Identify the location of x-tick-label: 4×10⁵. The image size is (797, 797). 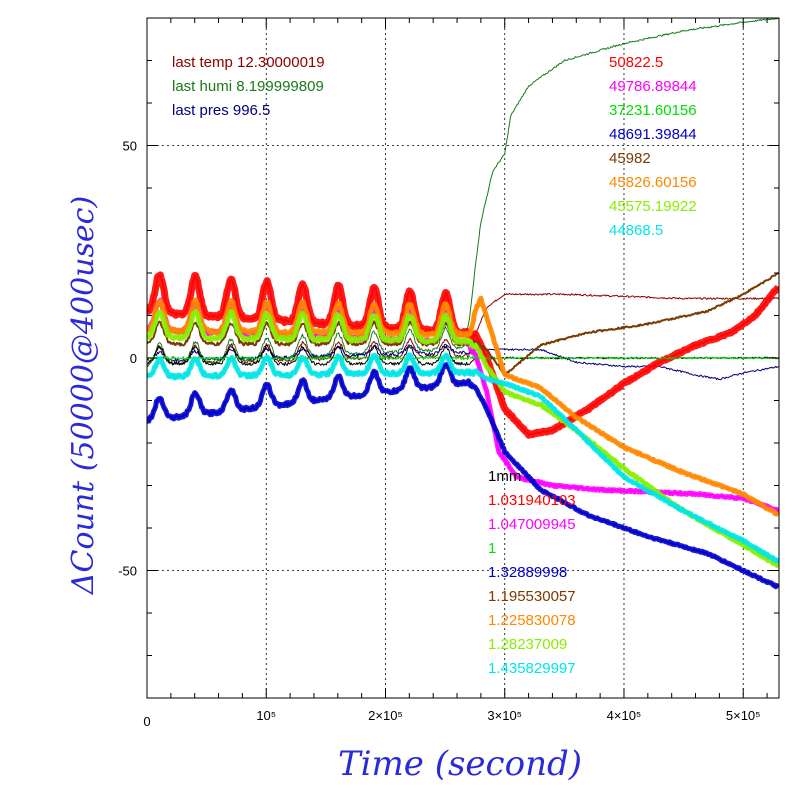
(624, 715).